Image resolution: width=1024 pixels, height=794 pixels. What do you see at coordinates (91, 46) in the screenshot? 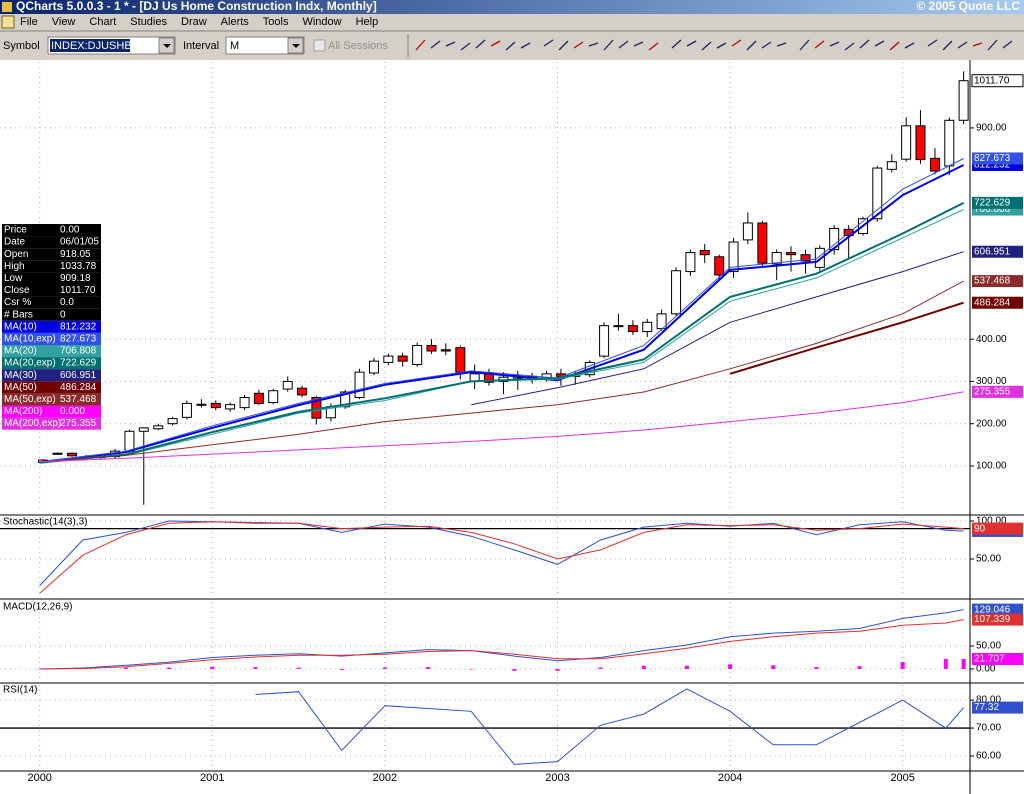
I see `symbol-value: INDEX:DJUSHB` at bounding box center [91, 46].